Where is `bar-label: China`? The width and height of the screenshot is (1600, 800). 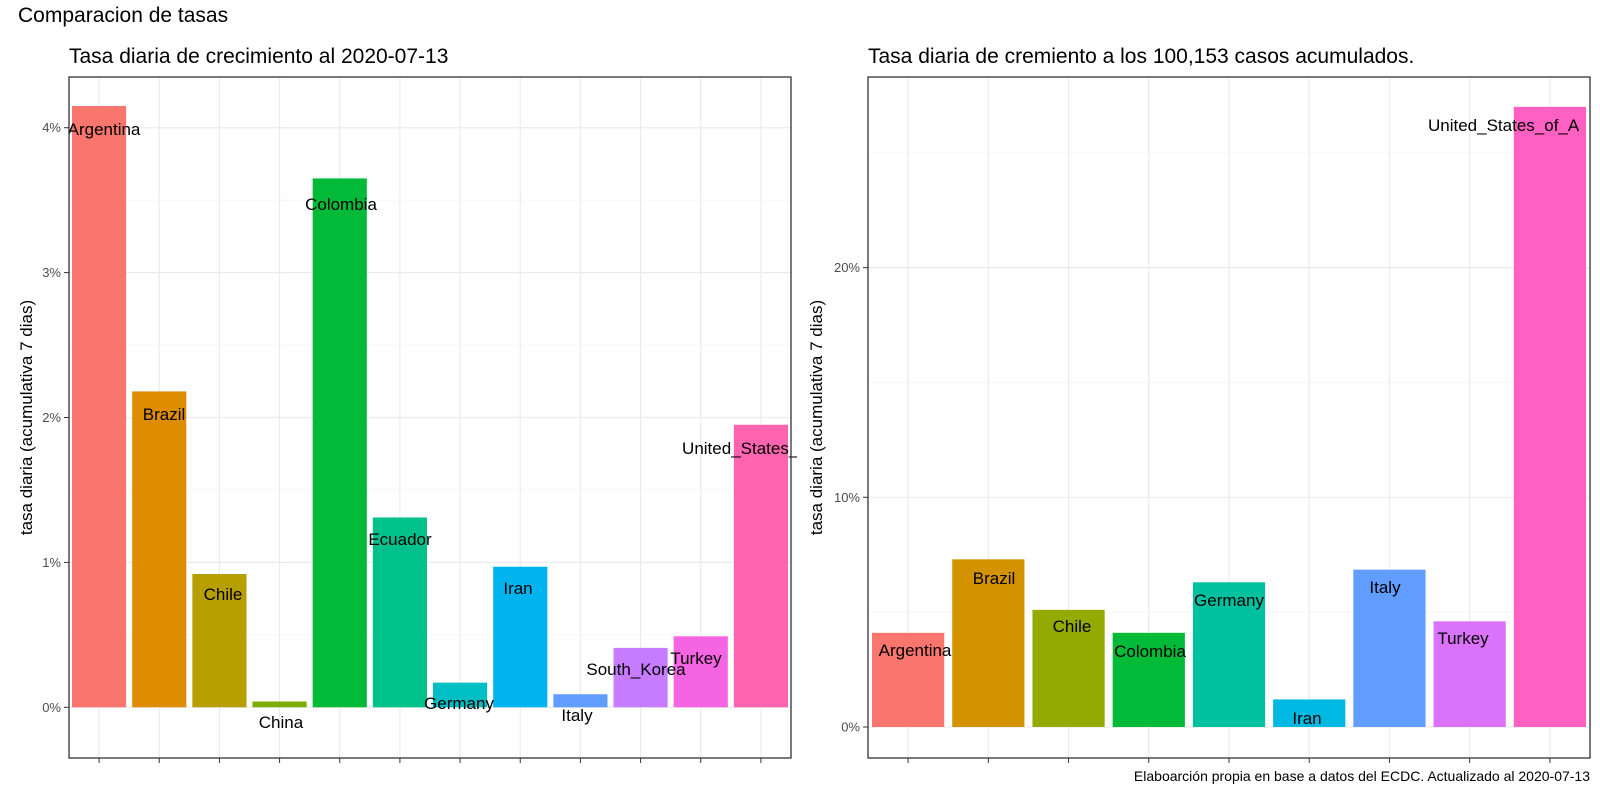
bar-label: China is located at coordinates (281, 722).